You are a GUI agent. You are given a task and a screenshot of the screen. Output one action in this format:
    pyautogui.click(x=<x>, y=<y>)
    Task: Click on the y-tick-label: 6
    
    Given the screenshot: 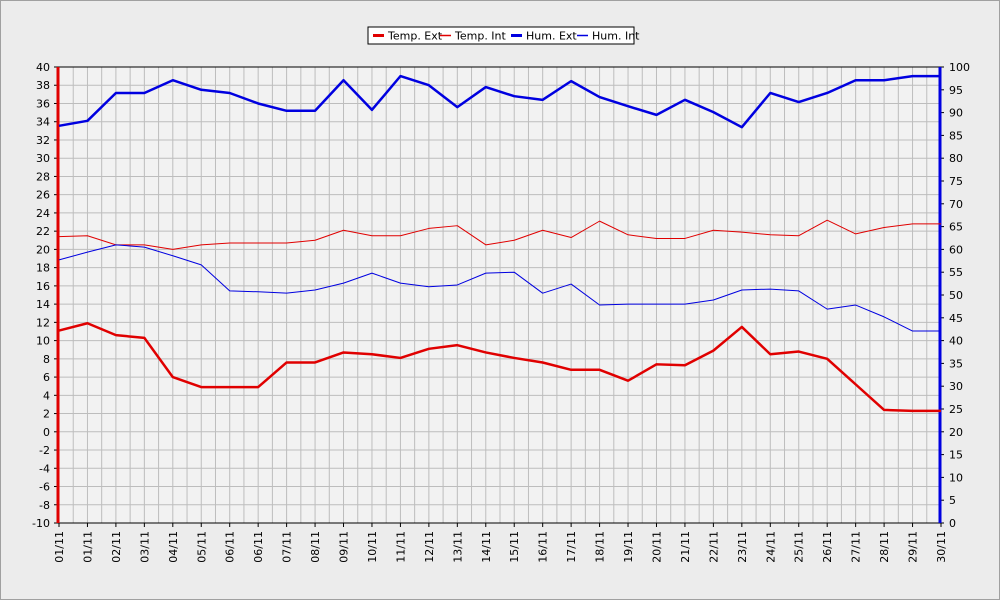 What is the action you would take?
    pyautogui.click(x=46, y=377)
    